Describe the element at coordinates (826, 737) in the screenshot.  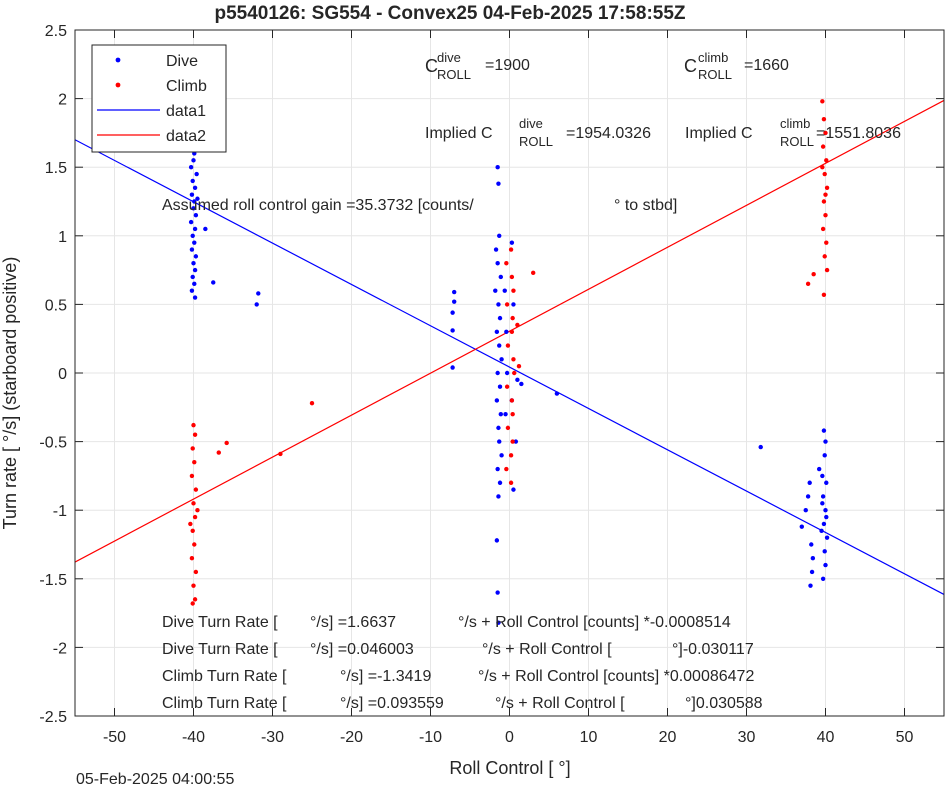
I see `x-tick-label: 40` at that location.